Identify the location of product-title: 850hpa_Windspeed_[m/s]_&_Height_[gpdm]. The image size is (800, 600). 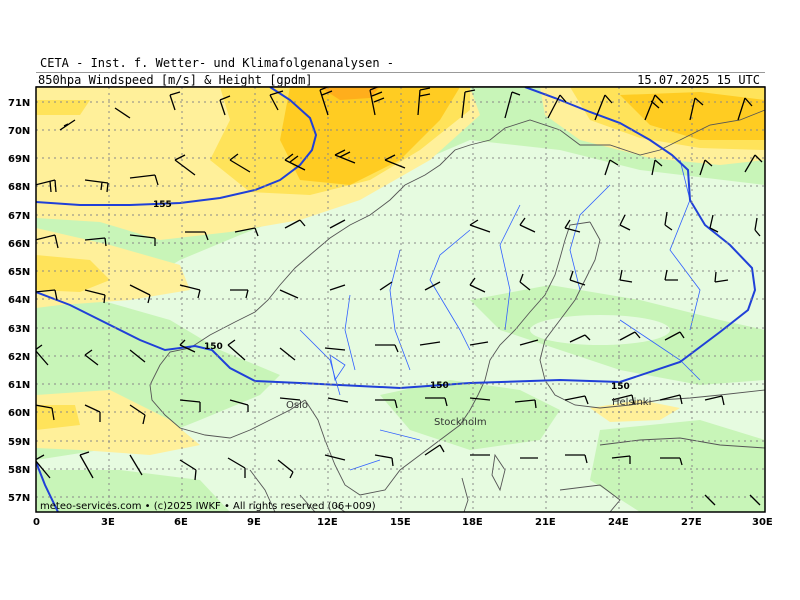
(175, 80).